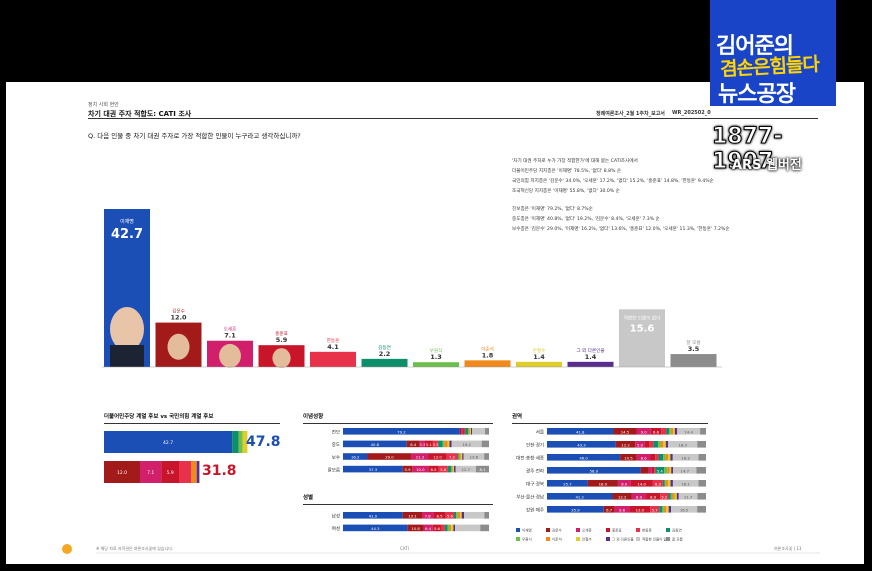 The width and height of the screenshot is (872, 571). I want to click on bar-value-label: 1.3, so click(436, 357).